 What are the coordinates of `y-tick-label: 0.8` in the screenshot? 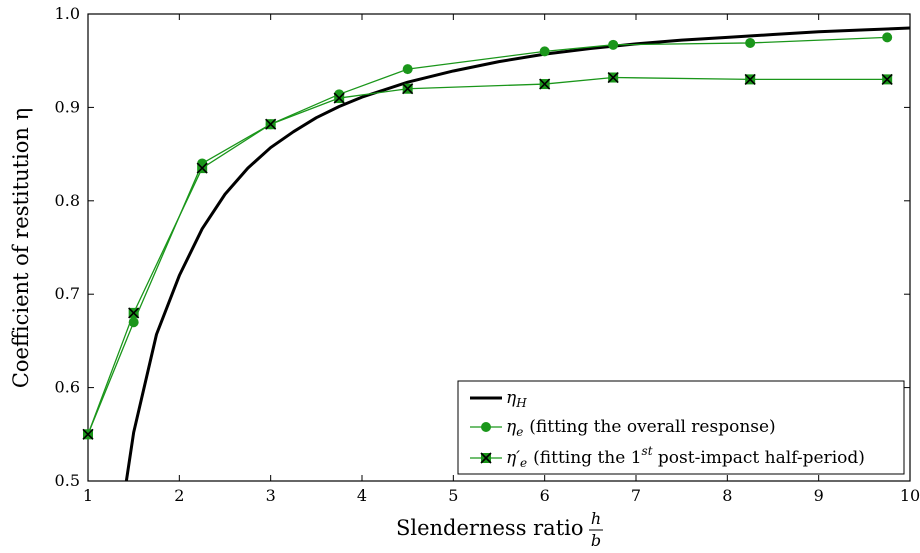 It's located at (67, 200).